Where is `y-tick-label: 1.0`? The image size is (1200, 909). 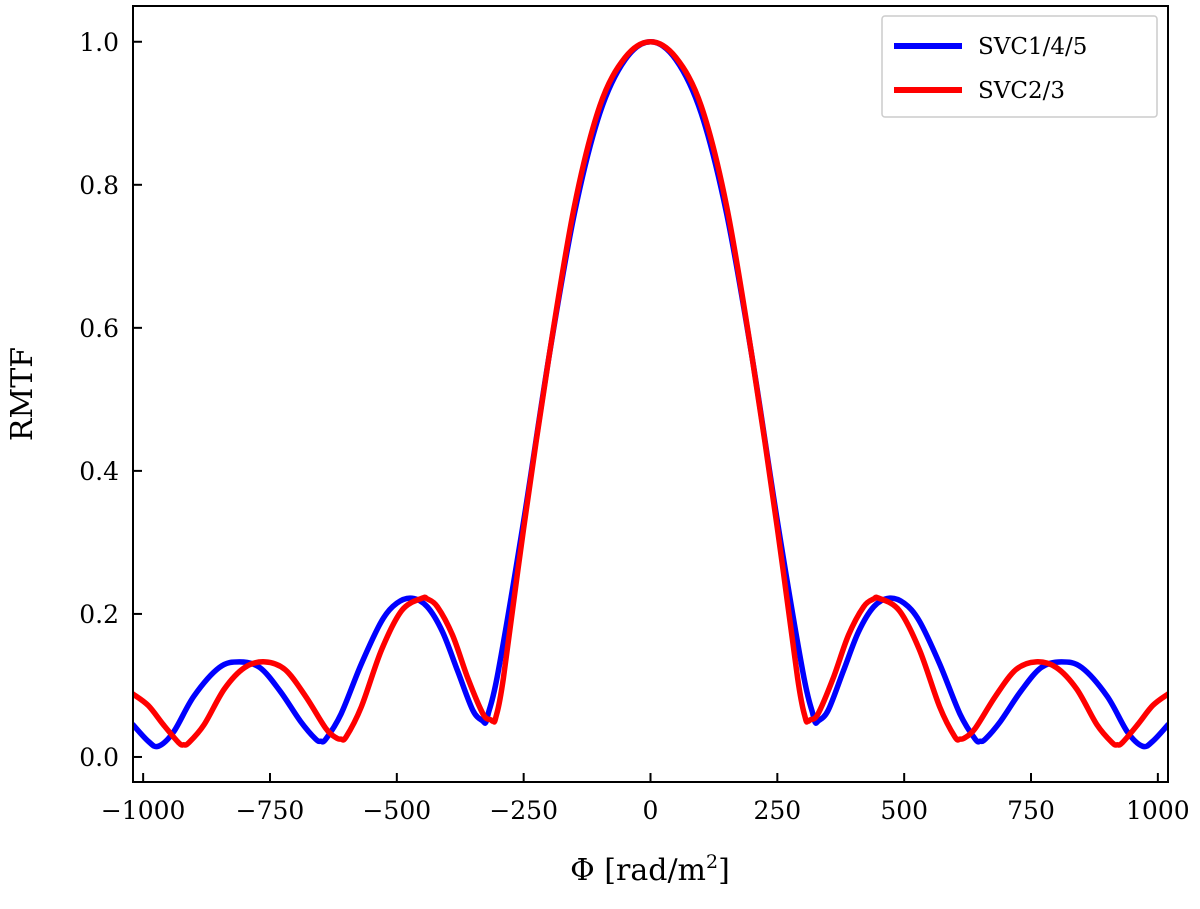
y-tick-label: 1.0 is located at coordinates (99, 42).